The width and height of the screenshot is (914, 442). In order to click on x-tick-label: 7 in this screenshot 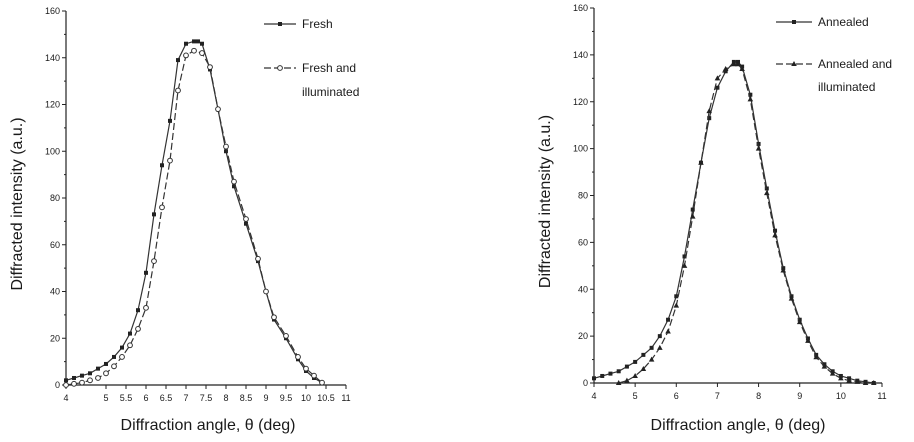, I will do `click(717, 396)`.